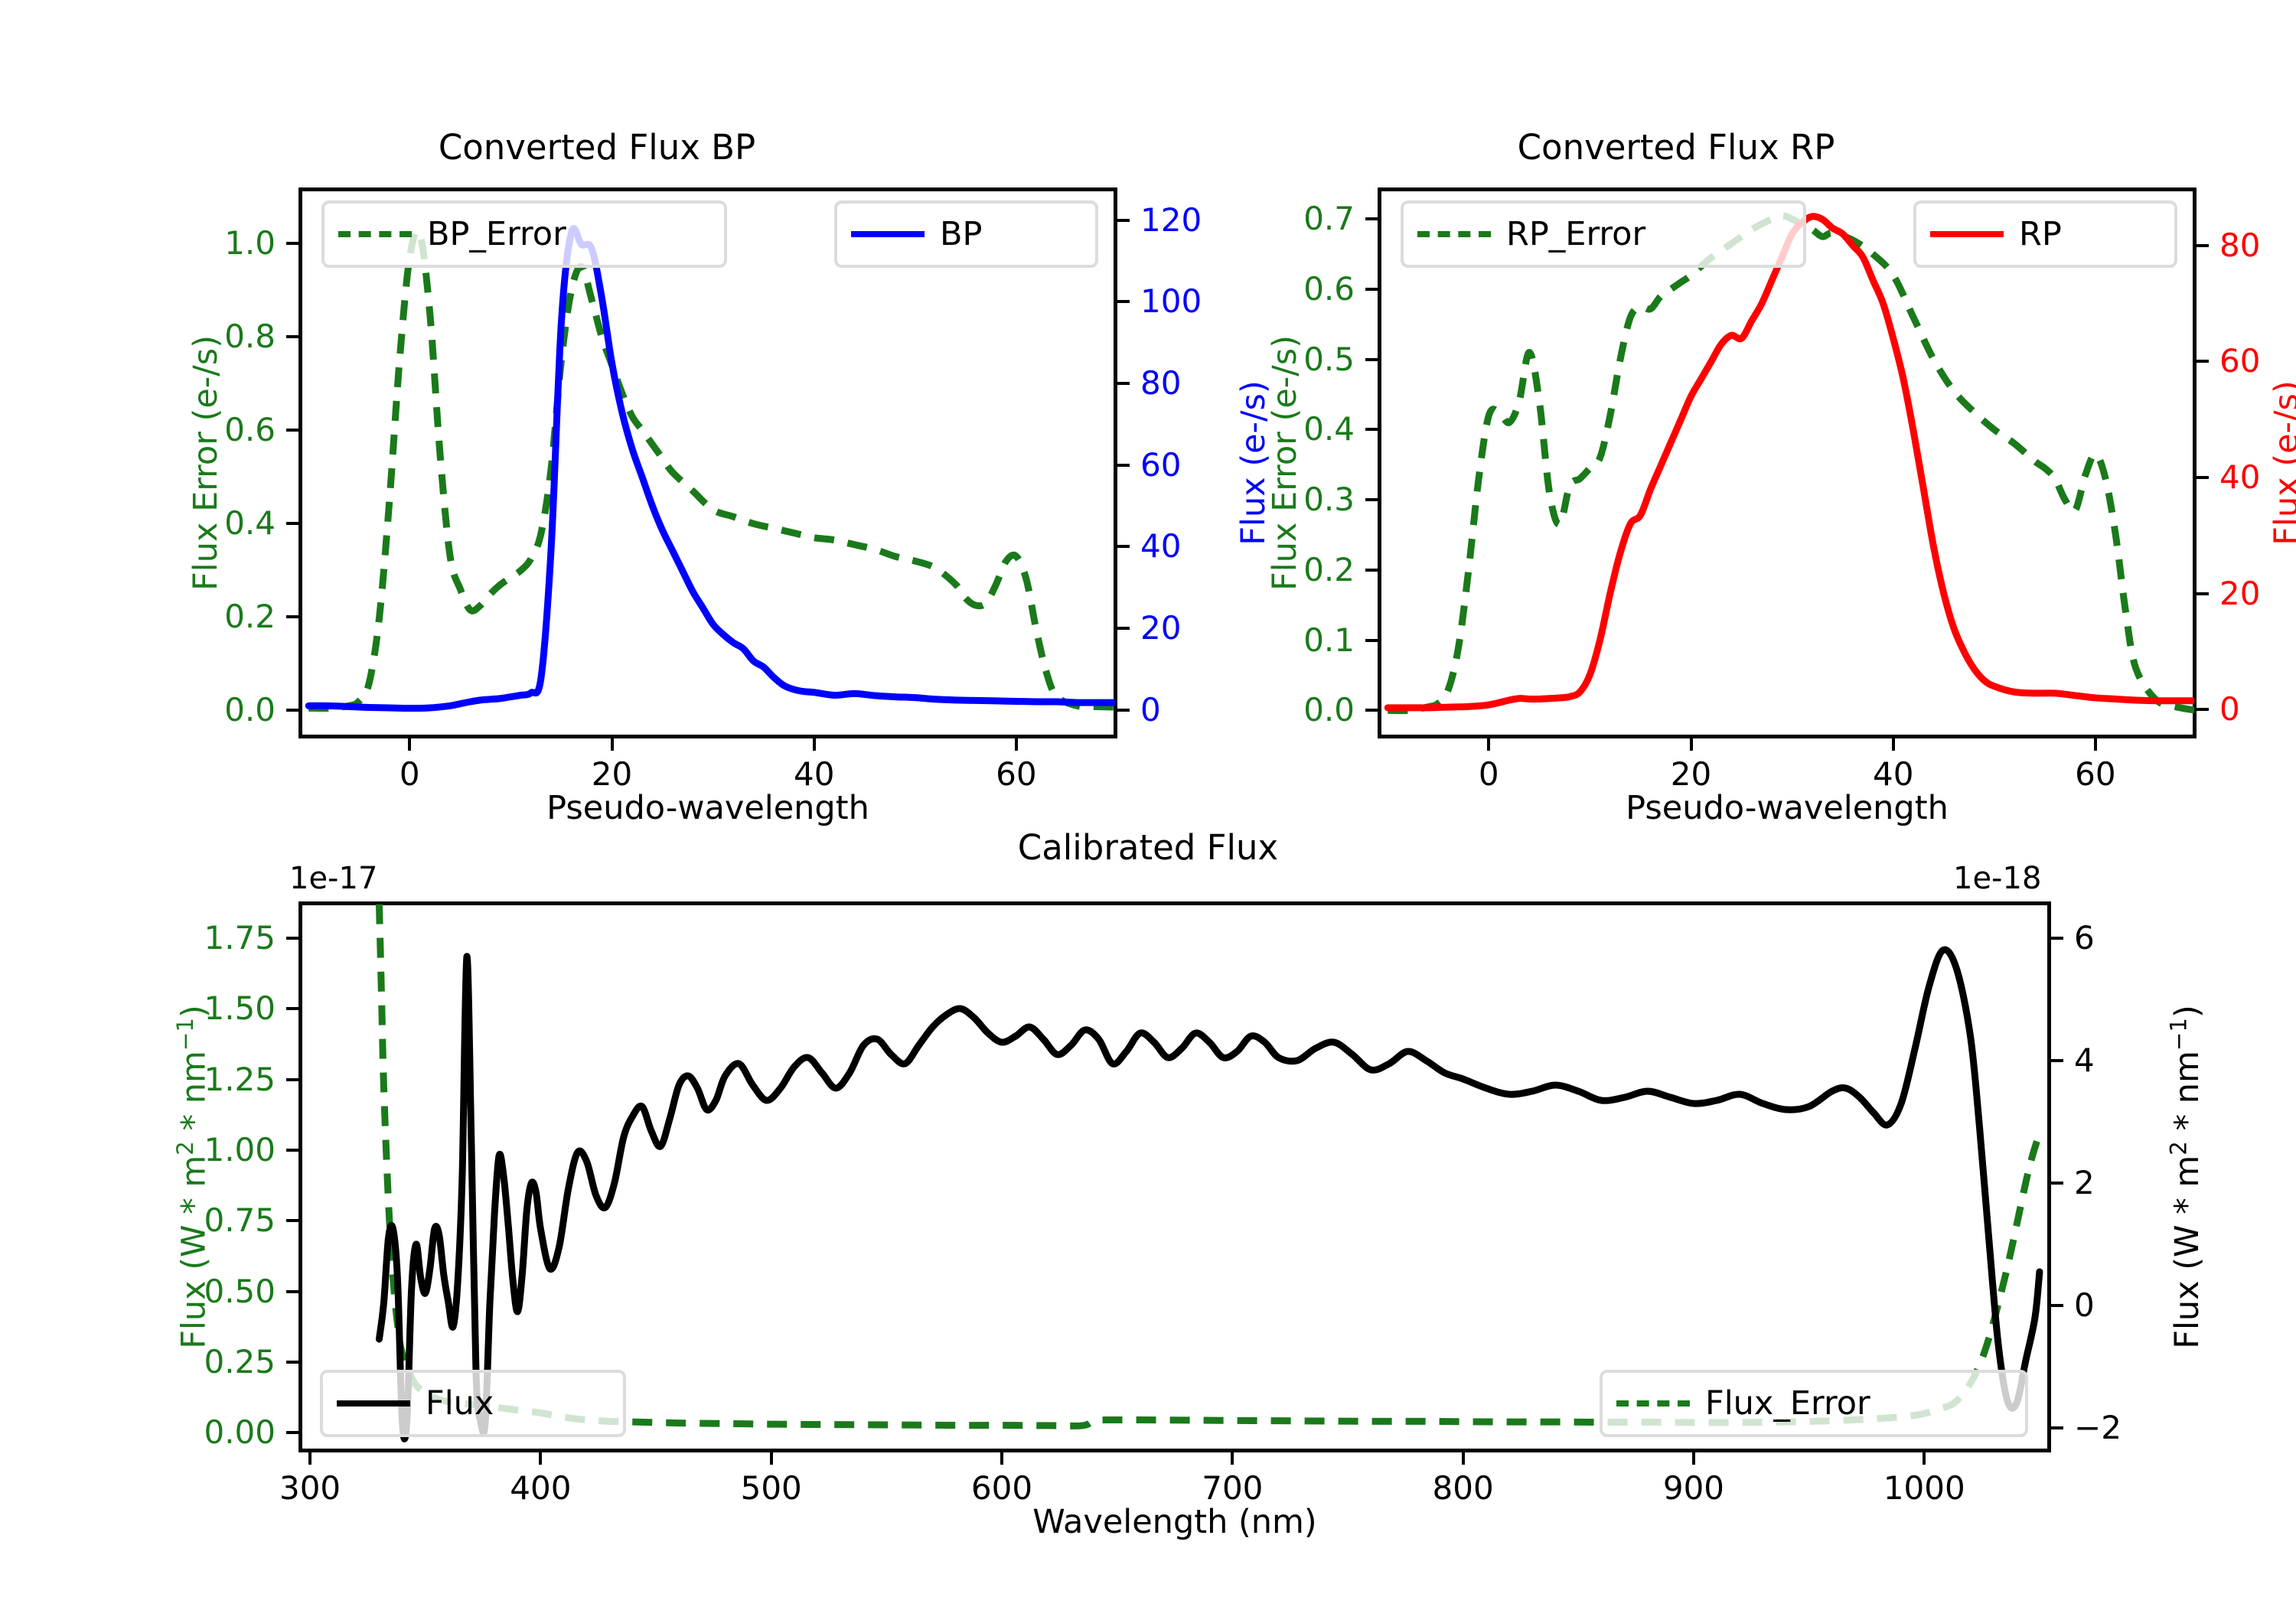 The image size is (2296, 1607). Describe the element at coordinates (961, 234) in the screenshot. I see `bp-flux-legend-label: BP` at that location.